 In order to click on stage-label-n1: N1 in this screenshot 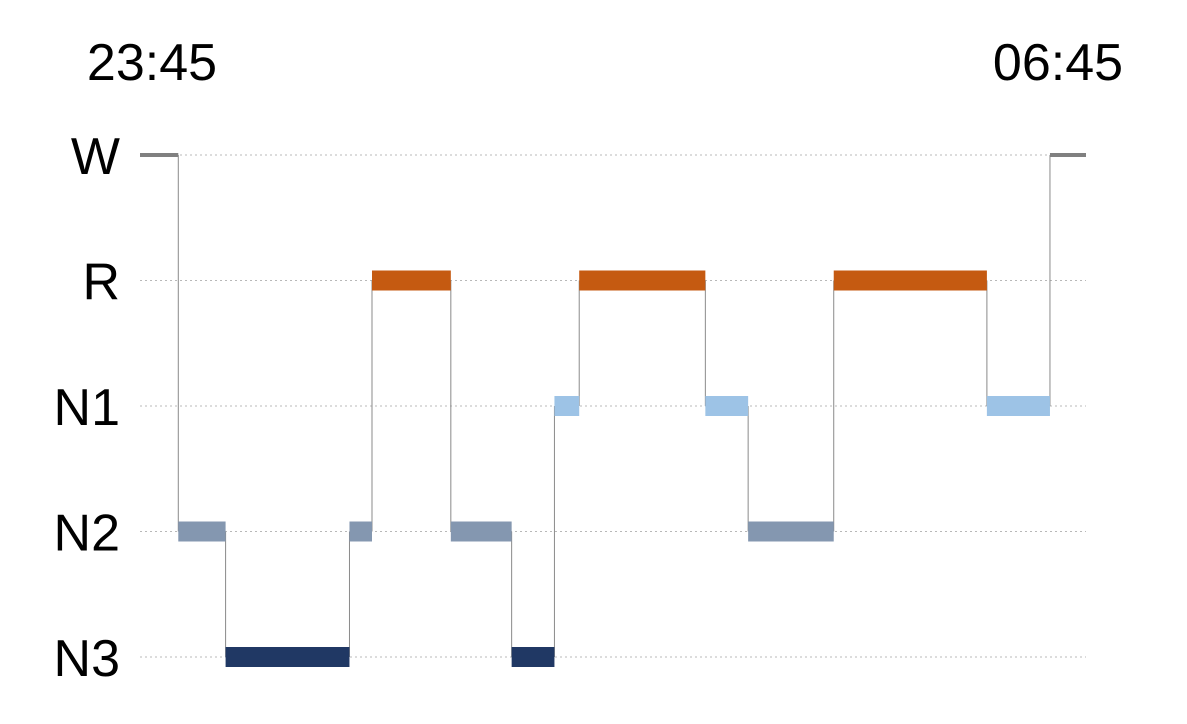, I will do `click(87, 408)`.